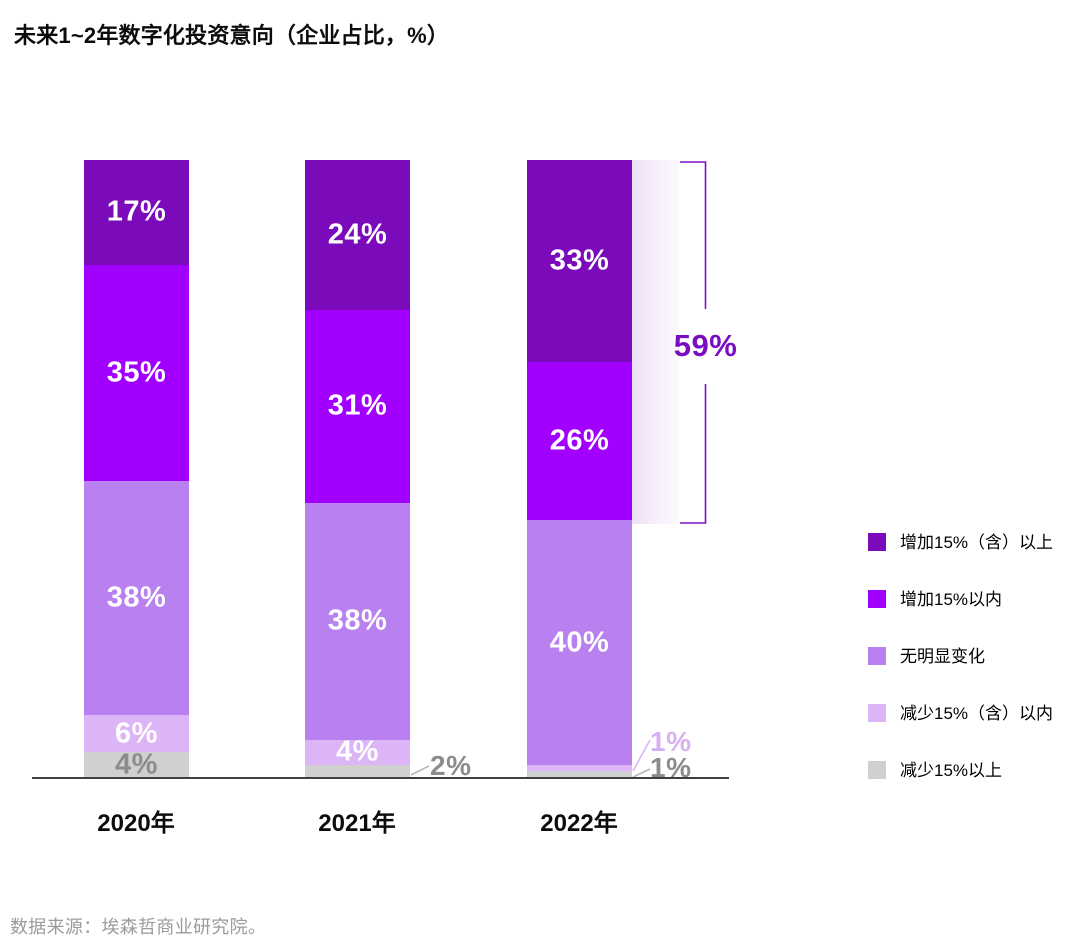 The image size is (1080, 948). I want to click on legend-label: 减少15%以上, so click(951, 770).